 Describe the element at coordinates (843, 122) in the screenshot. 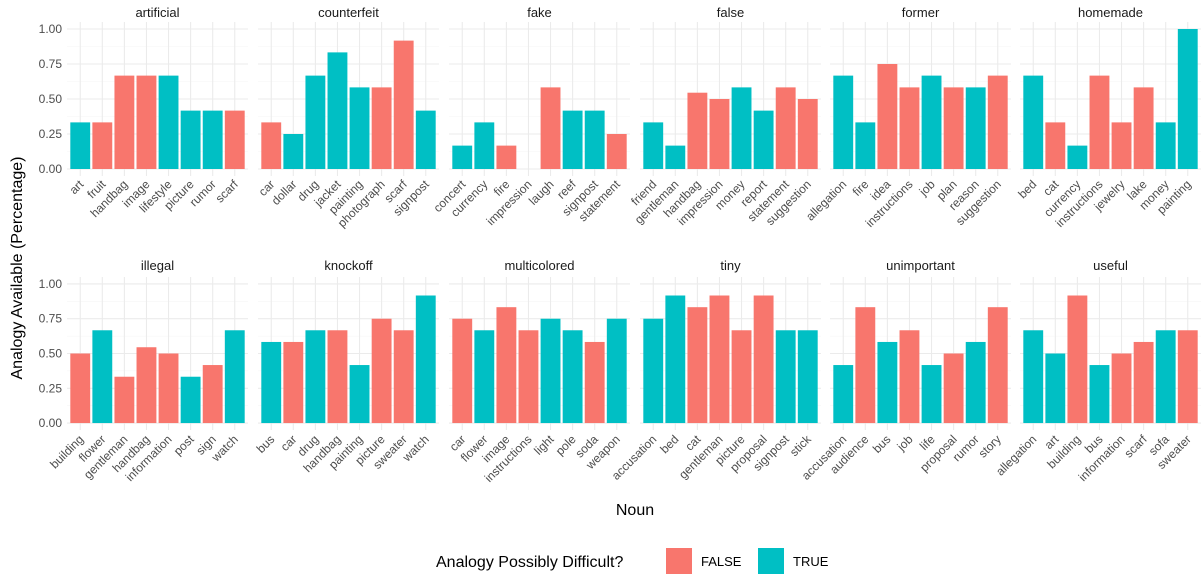

I see `bar-allegation` at that location.